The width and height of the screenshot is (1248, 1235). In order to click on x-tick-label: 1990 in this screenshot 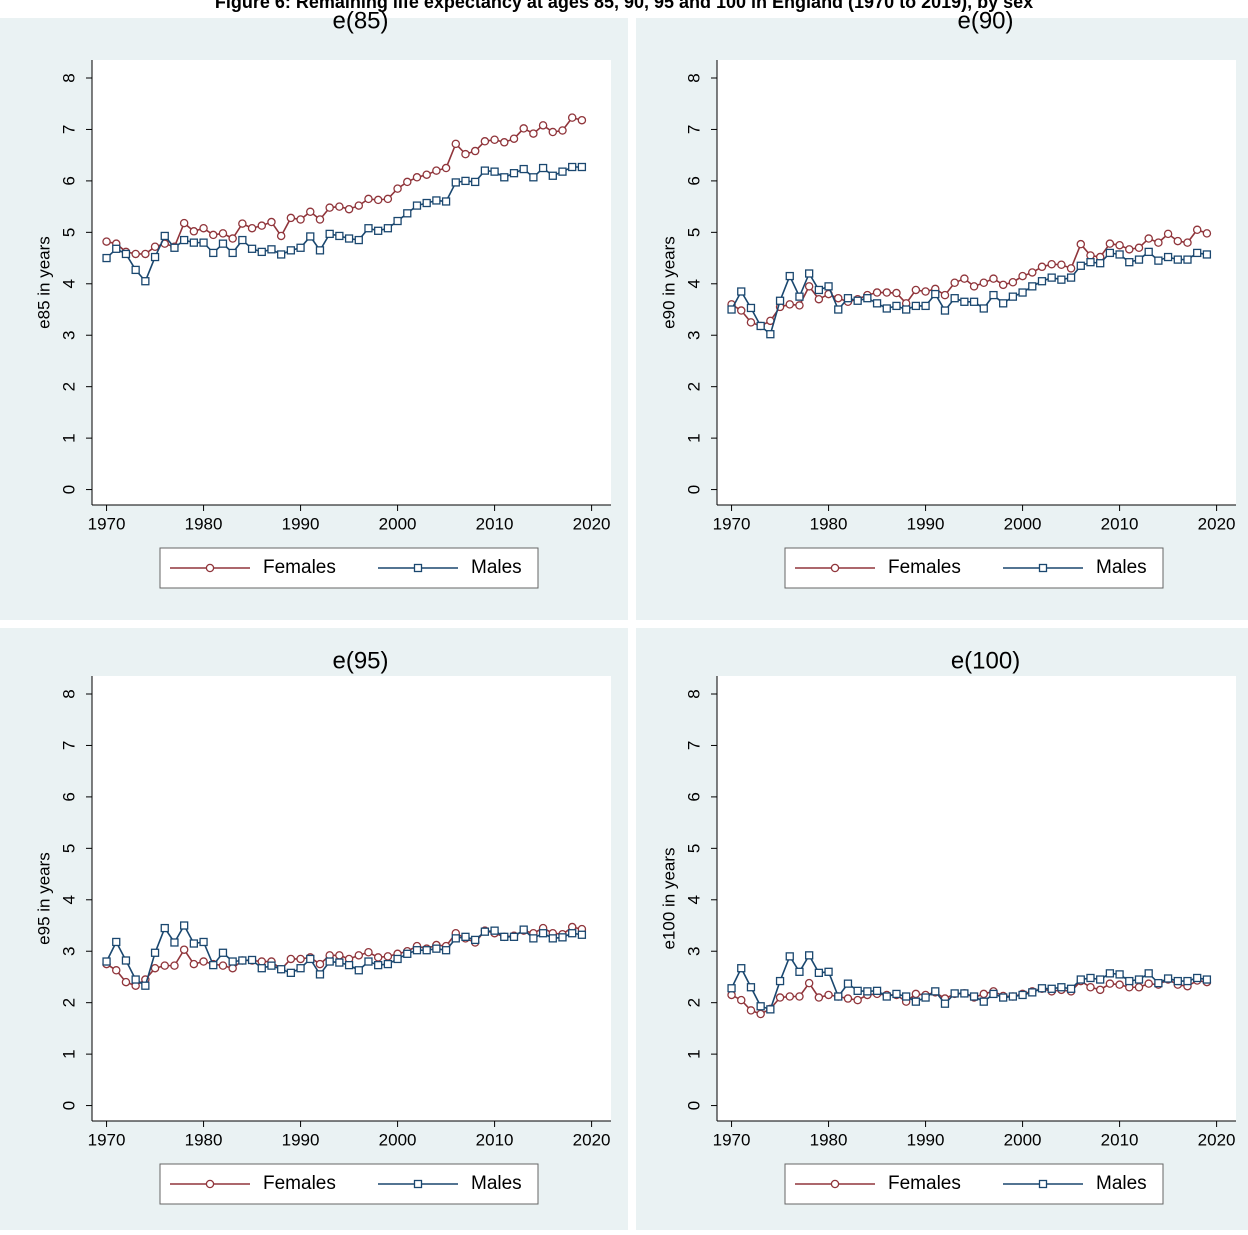, I will do `click(926, 1139)`.